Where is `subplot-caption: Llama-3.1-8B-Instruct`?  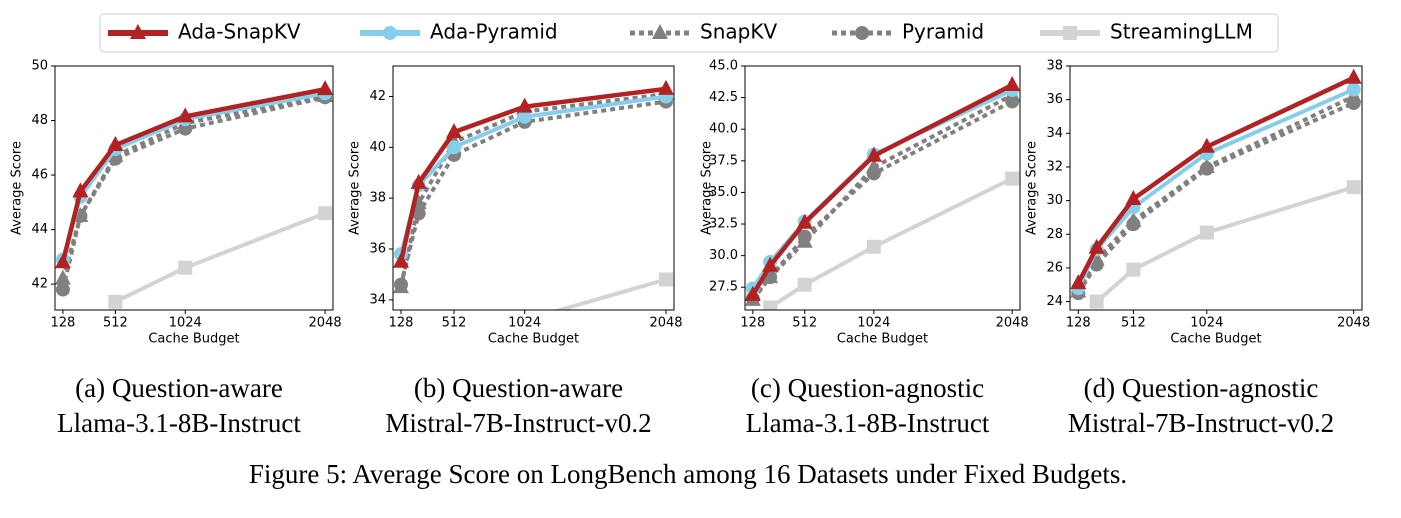 subplot-caption: Llama-3.1-8B-Instruct is located at coordinates (179, 423).